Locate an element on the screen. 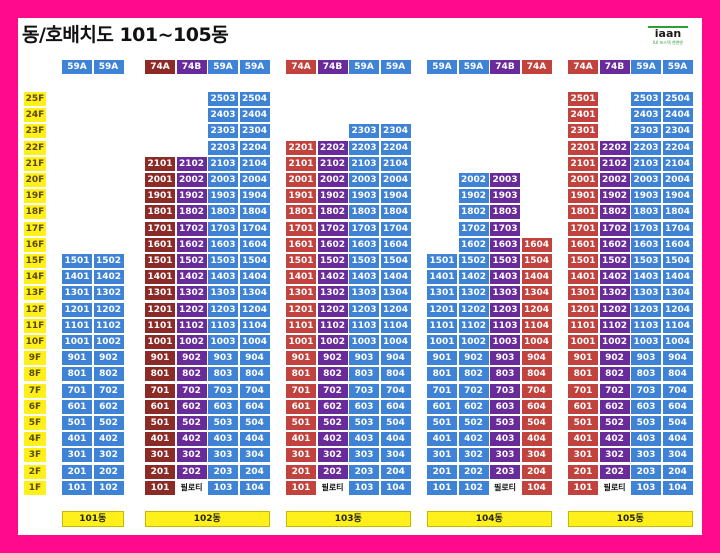 The height and width of the screenshot is (553, 720). unit-cell: 1304 is located at coordinates (254, 293).